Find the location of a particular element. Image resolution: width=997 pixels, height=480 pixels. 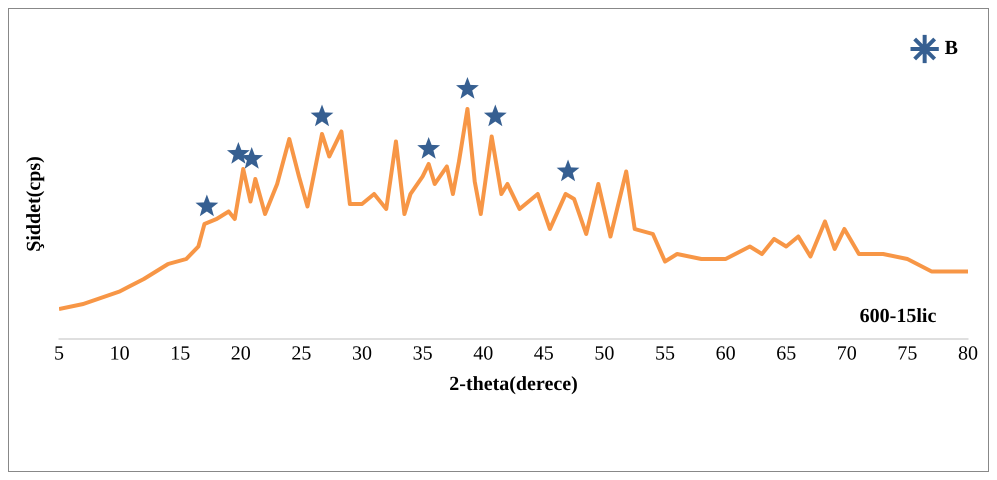

x-tick-label: 75 is located at coordinates (907, 353).